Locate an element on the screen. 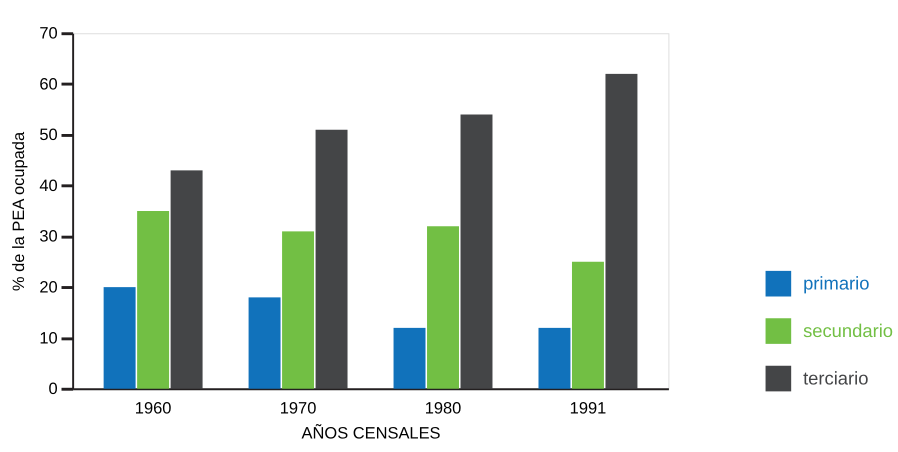  x-tick-label: 1980 is located at coordinates (443, 408).